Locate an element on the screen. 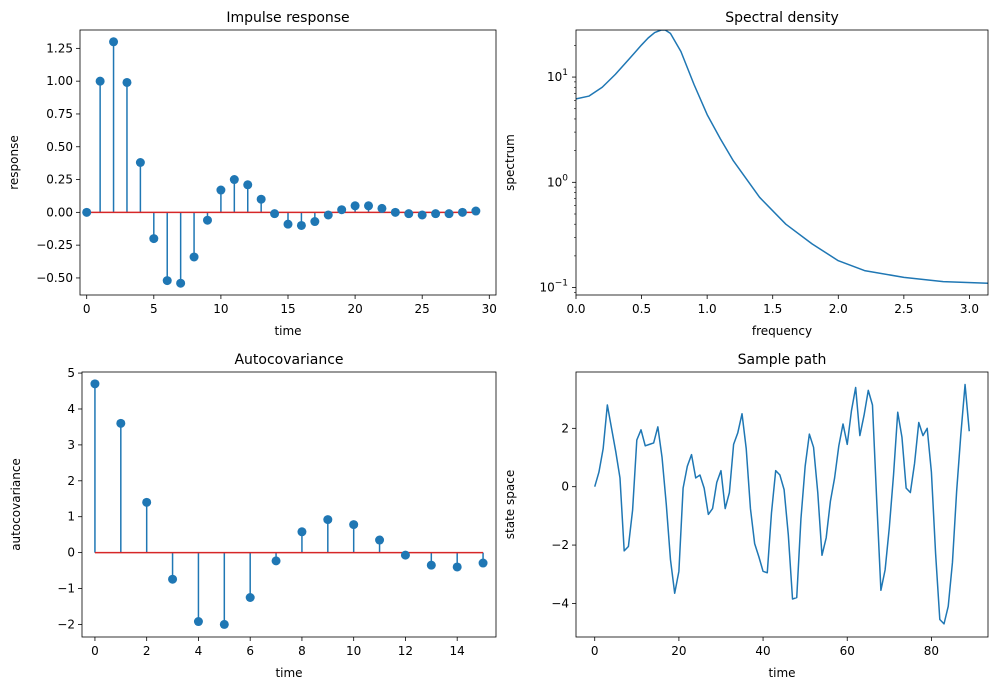  impulse-ytick-label: −0.50 is located at coordinates (54, 278).